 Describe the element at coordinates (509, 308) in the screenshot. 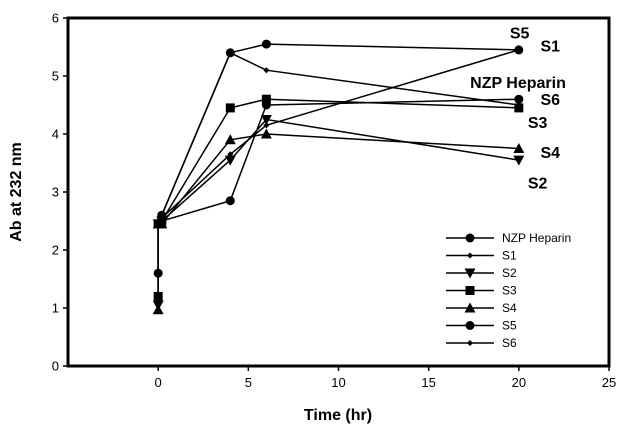

I see `legend-label: S4` at that location.